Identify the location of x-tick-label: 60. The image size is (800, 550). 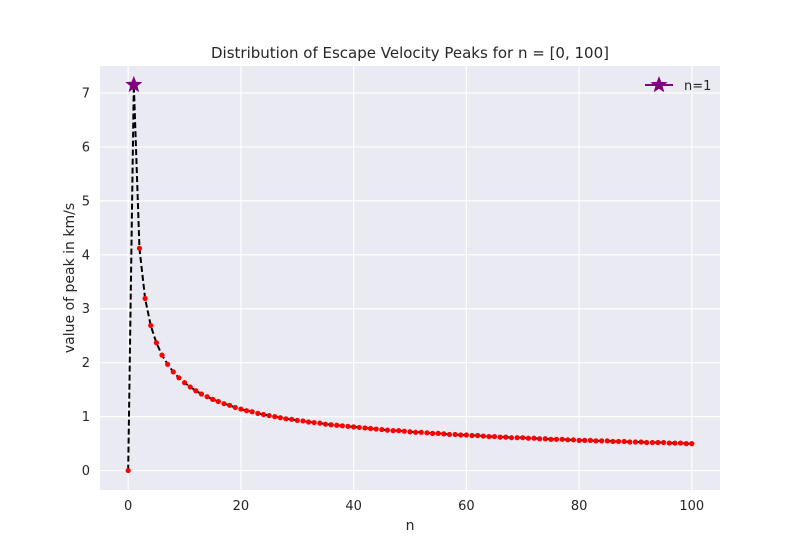
(466, 506).